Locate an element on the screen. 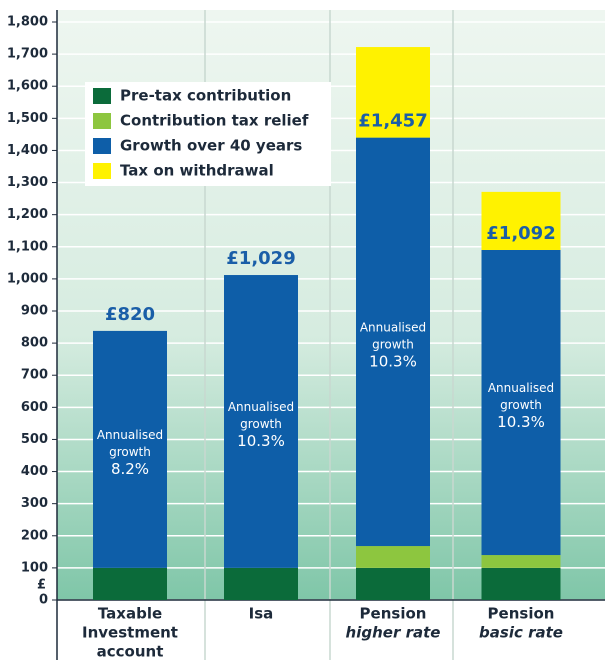  x-tick-label: Investment is located at coordinates (130, 633).